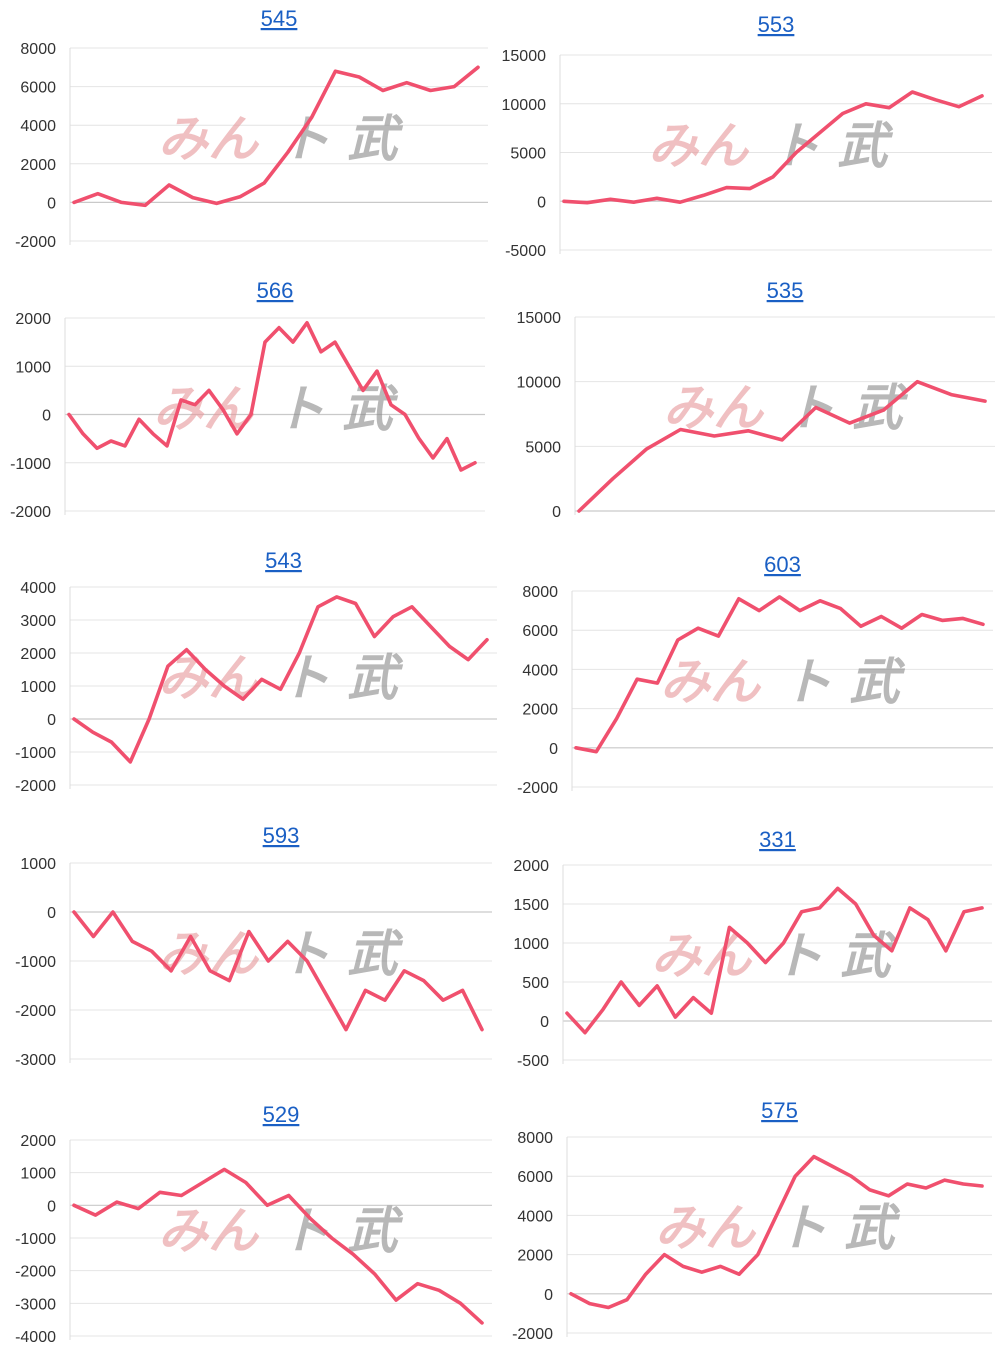 The width and height of the screenshot is (1000, 1357). What do you see at coordinates (35, 1337) in the screenshot?
I see `y-tick-label: -4000` at bounding box center [35, 1337].